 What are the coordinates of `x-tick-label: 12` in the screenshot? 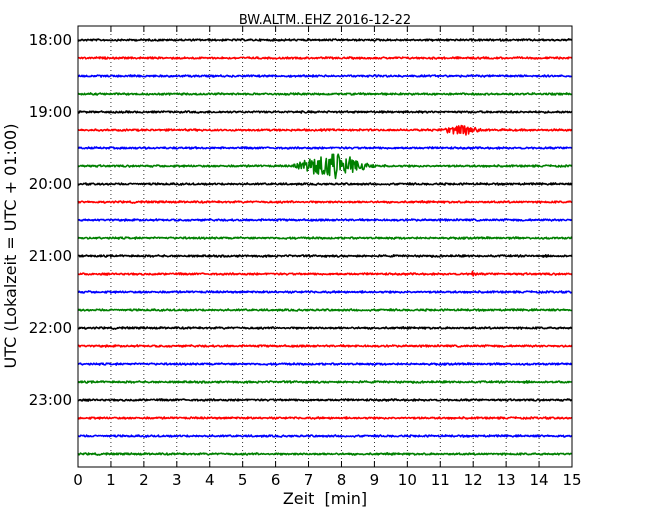 It's located at (473, 480).